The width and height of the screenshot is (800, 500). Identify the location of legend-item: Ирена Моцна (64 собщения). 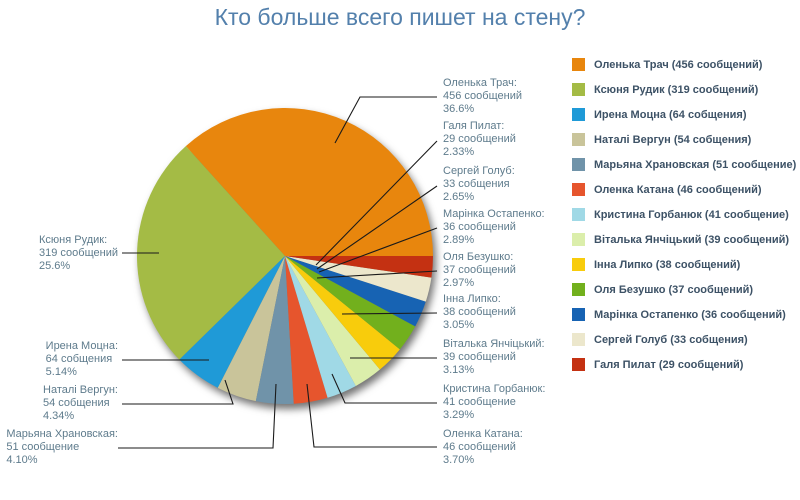
(685, 114).